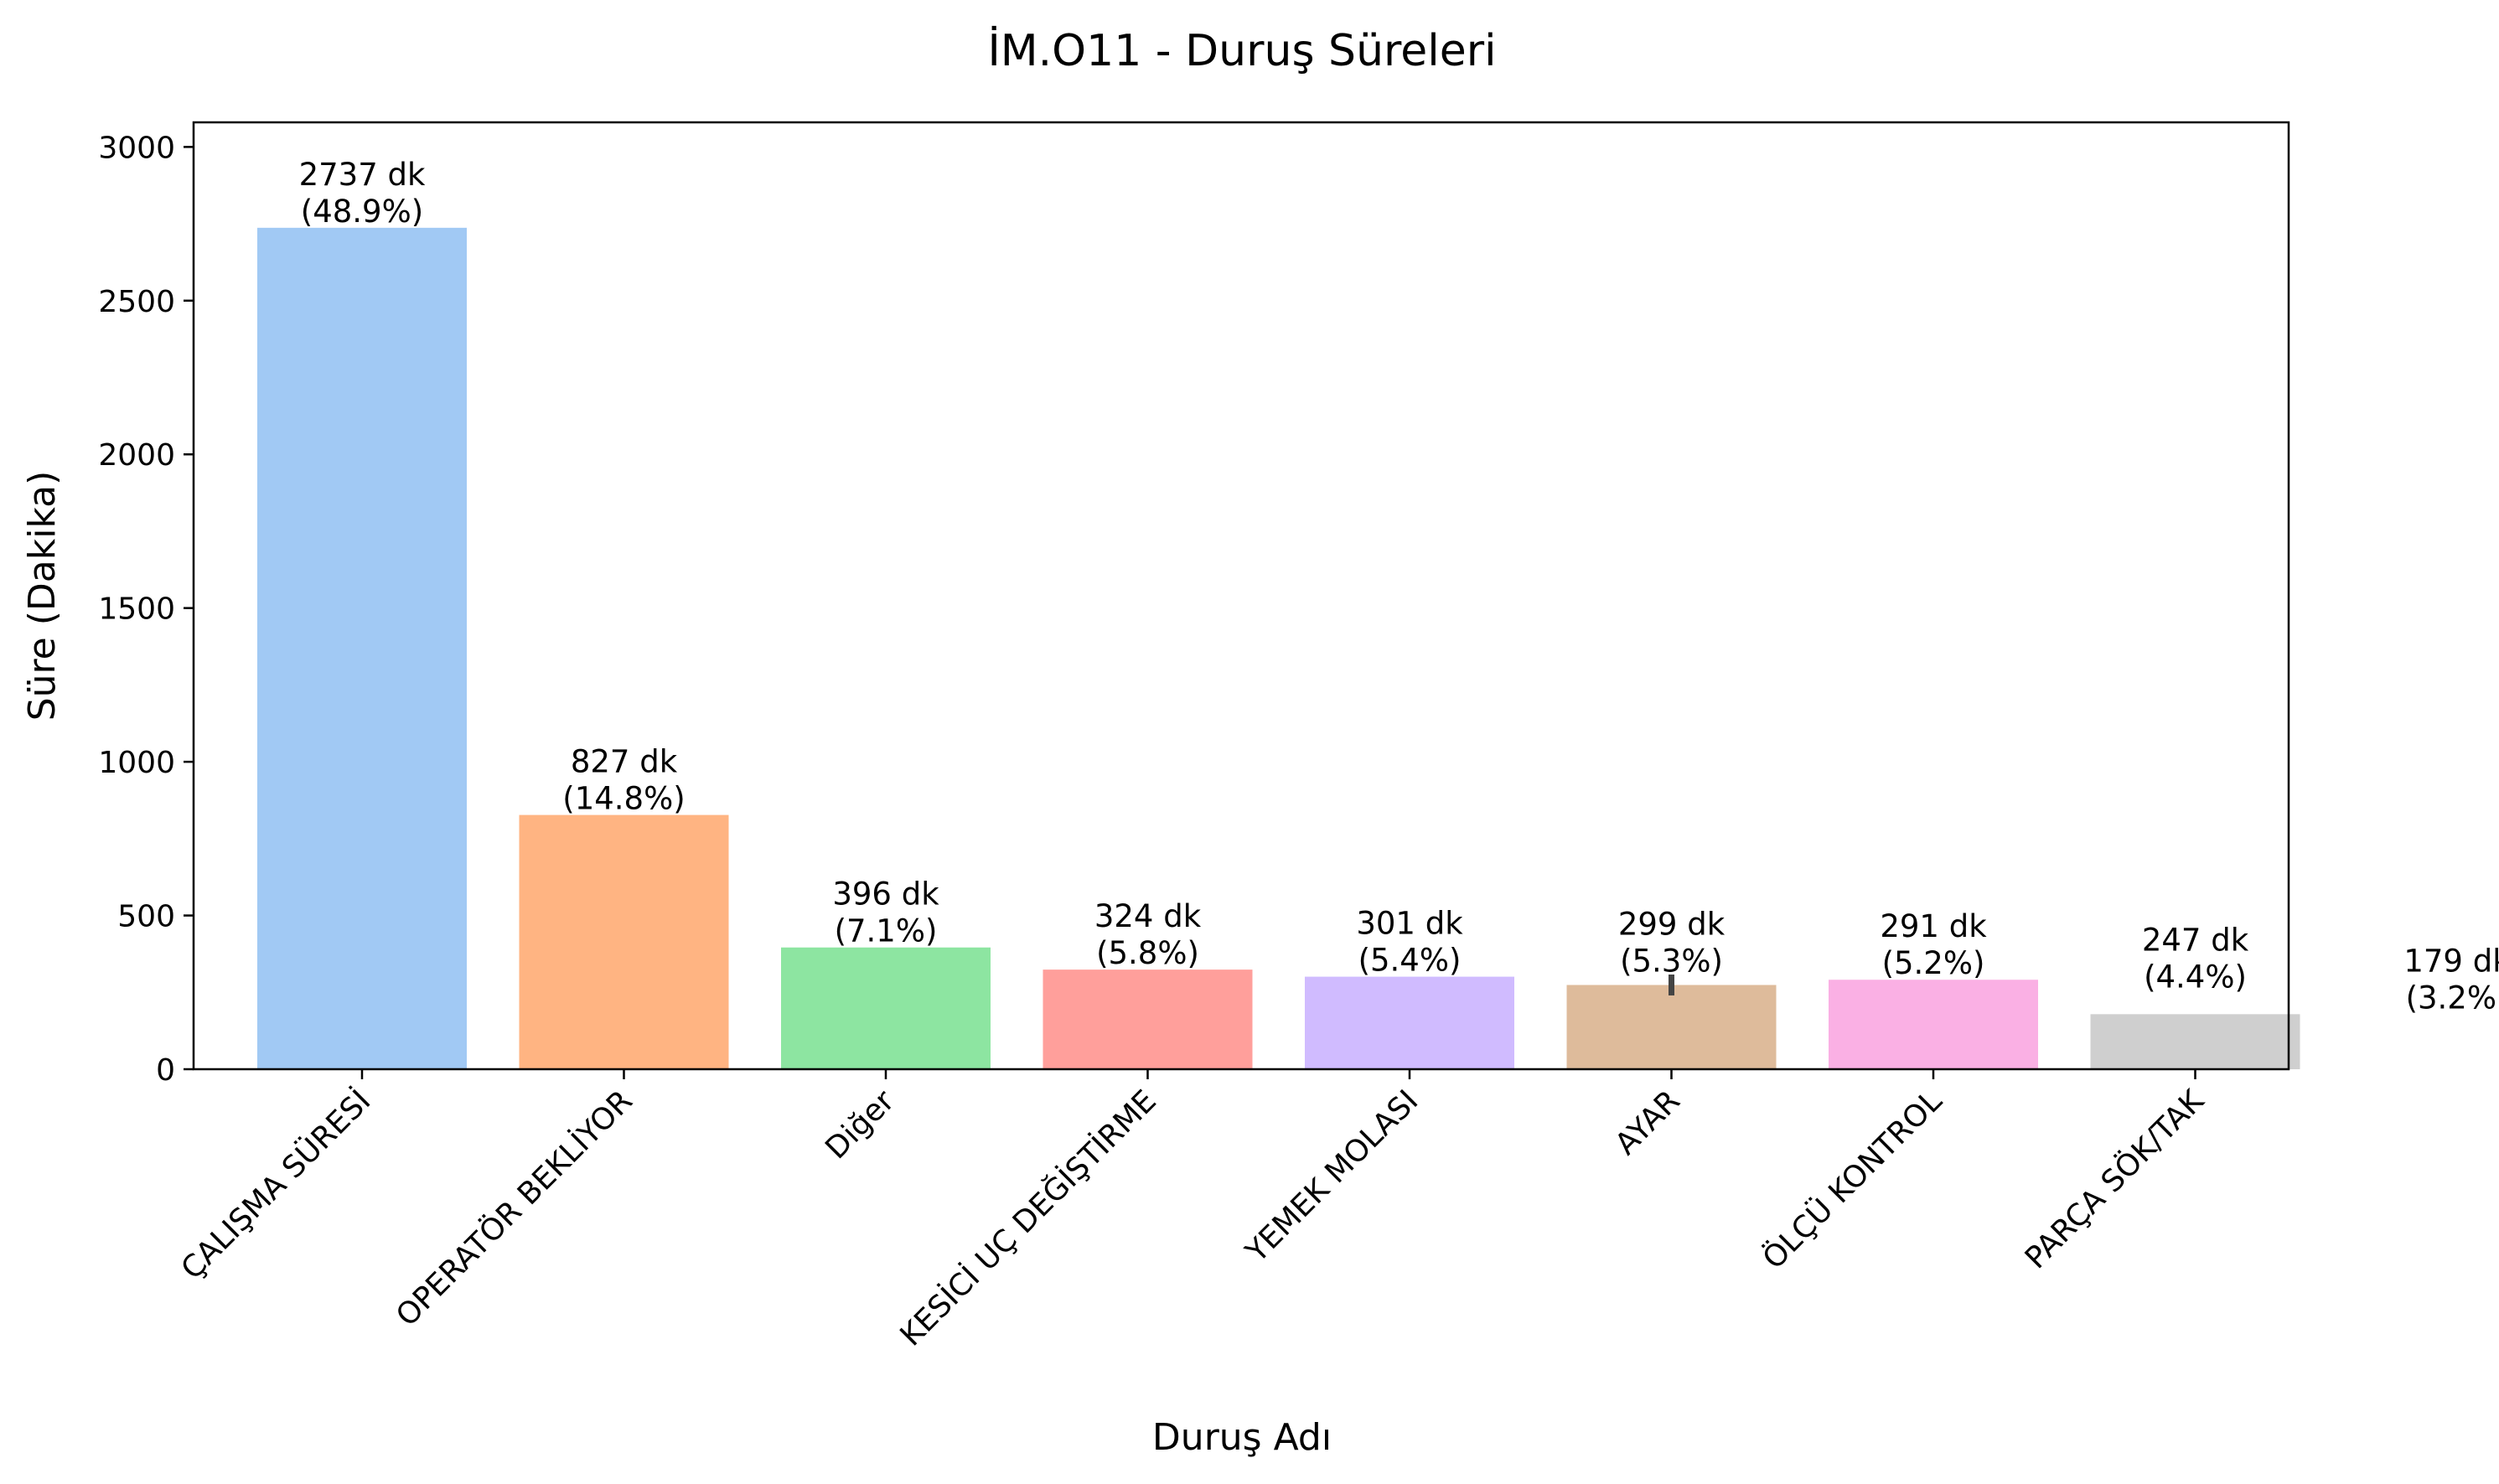 This screenshot has height=1484, width=2499. I want to click on bar-percent-label: (5.8%), so click(1147, 953).